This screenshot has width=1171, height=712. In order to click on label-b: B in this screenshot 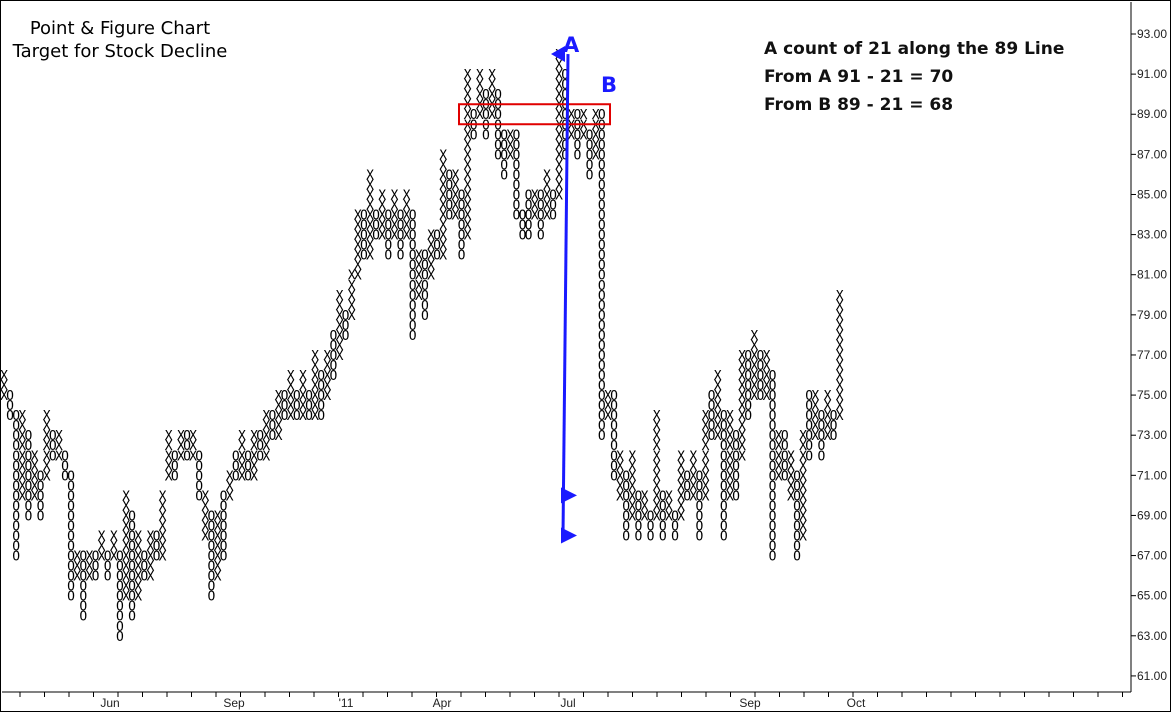, I will do `click(609, 85)`.